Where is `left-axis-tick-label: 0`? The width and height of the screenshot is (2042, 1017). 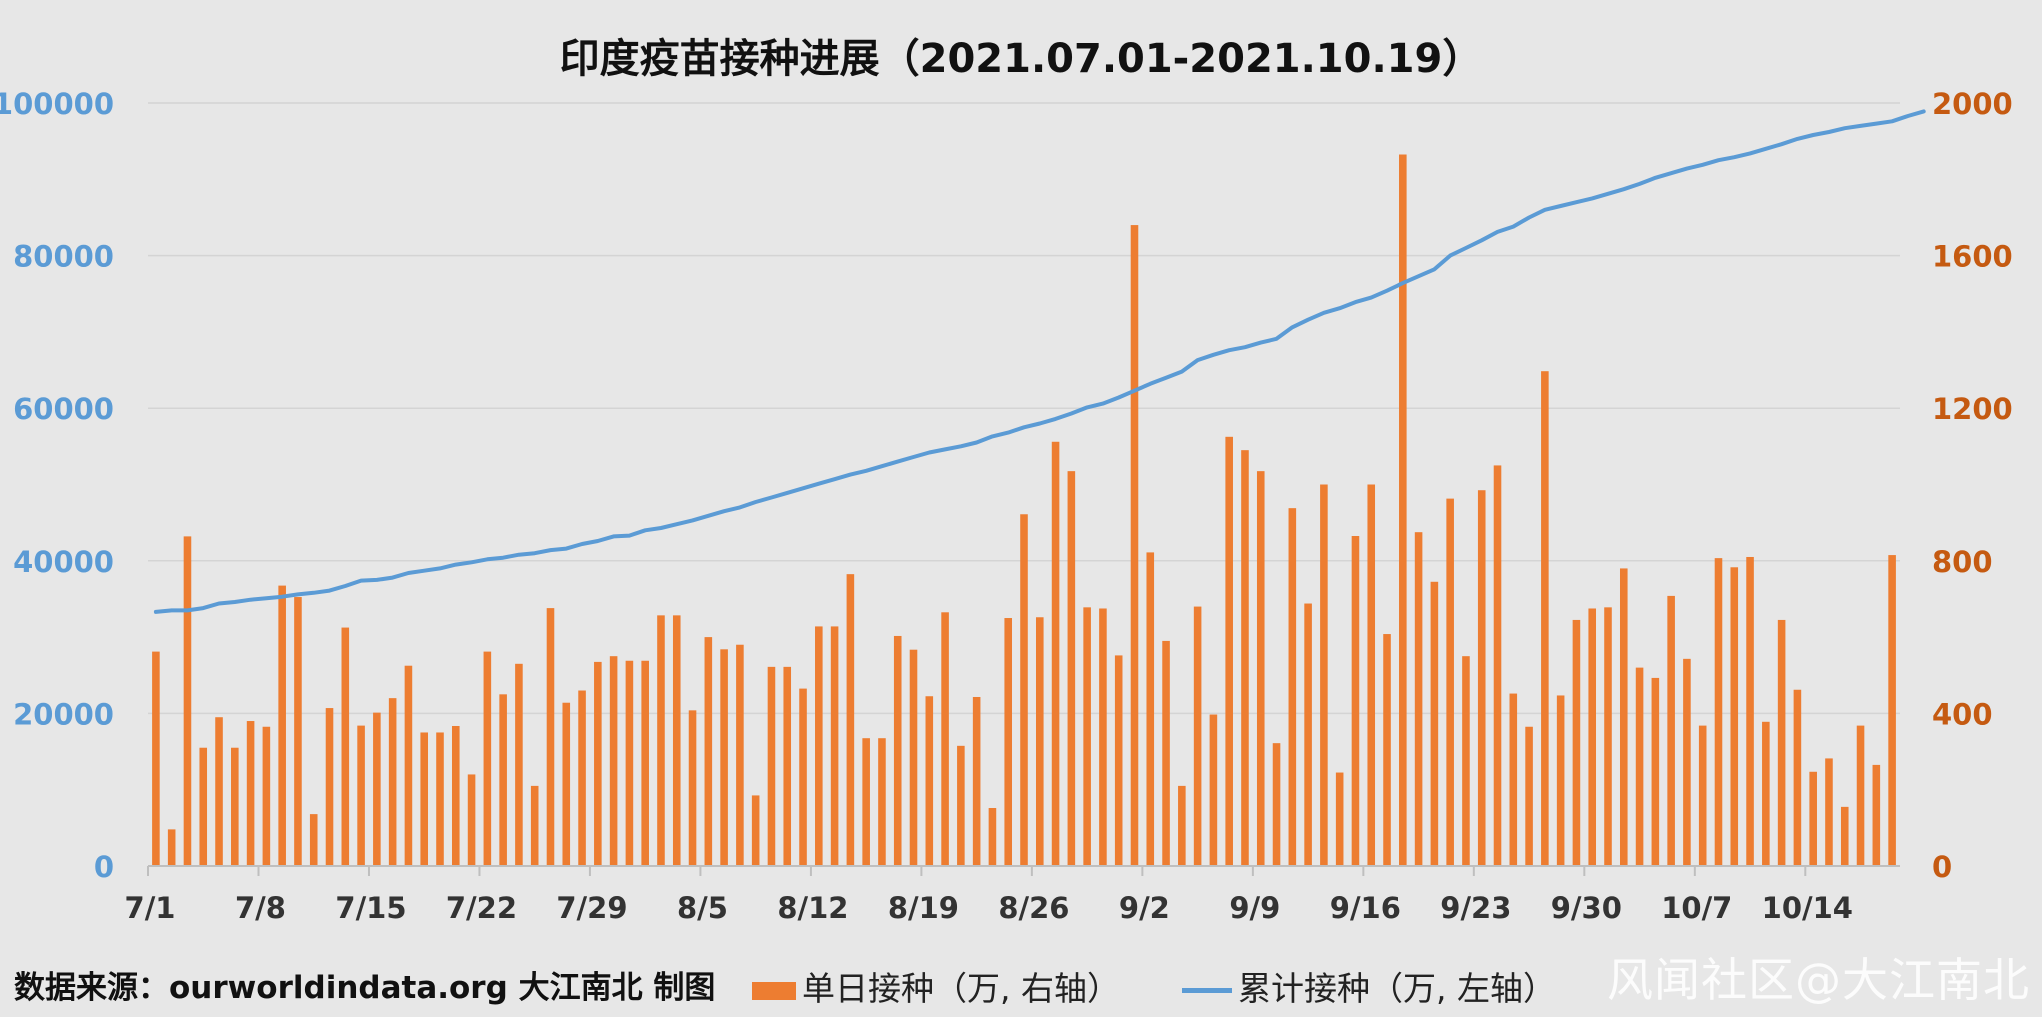 left-axis-tick-label: 0 is located at coordinates (104, 867).